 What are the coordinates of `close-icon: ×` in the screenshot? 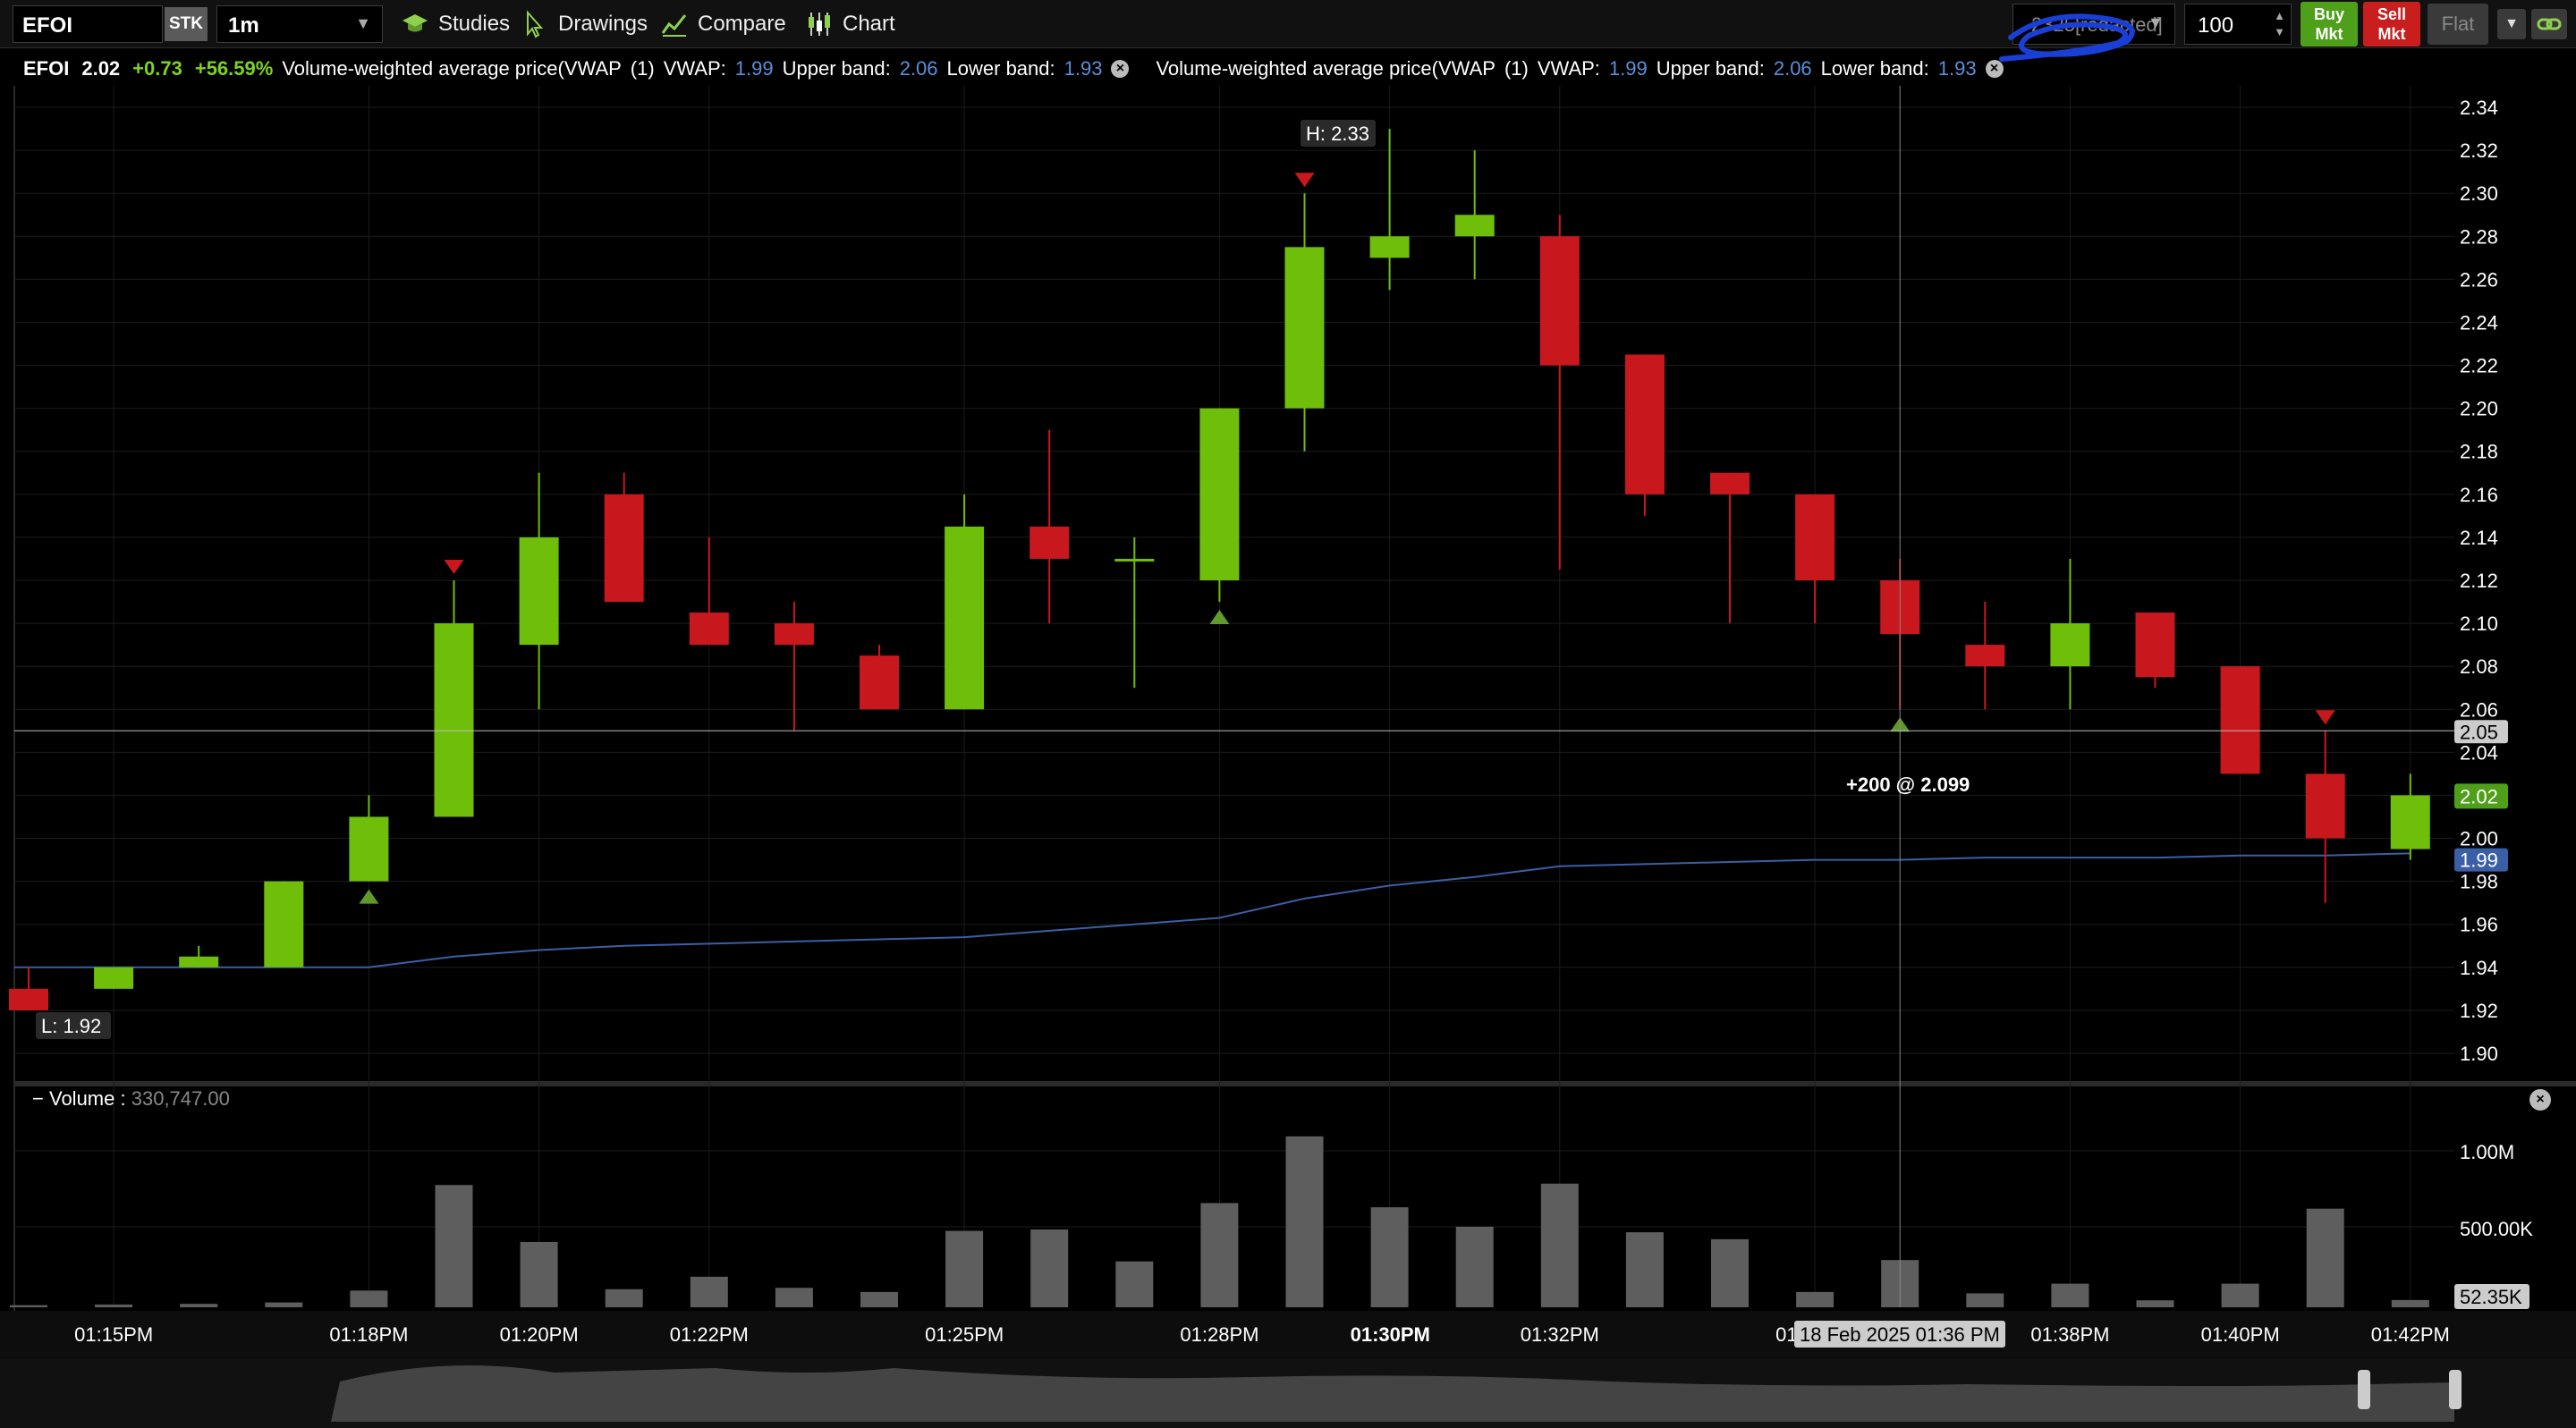 It's located at (2540, 1100).